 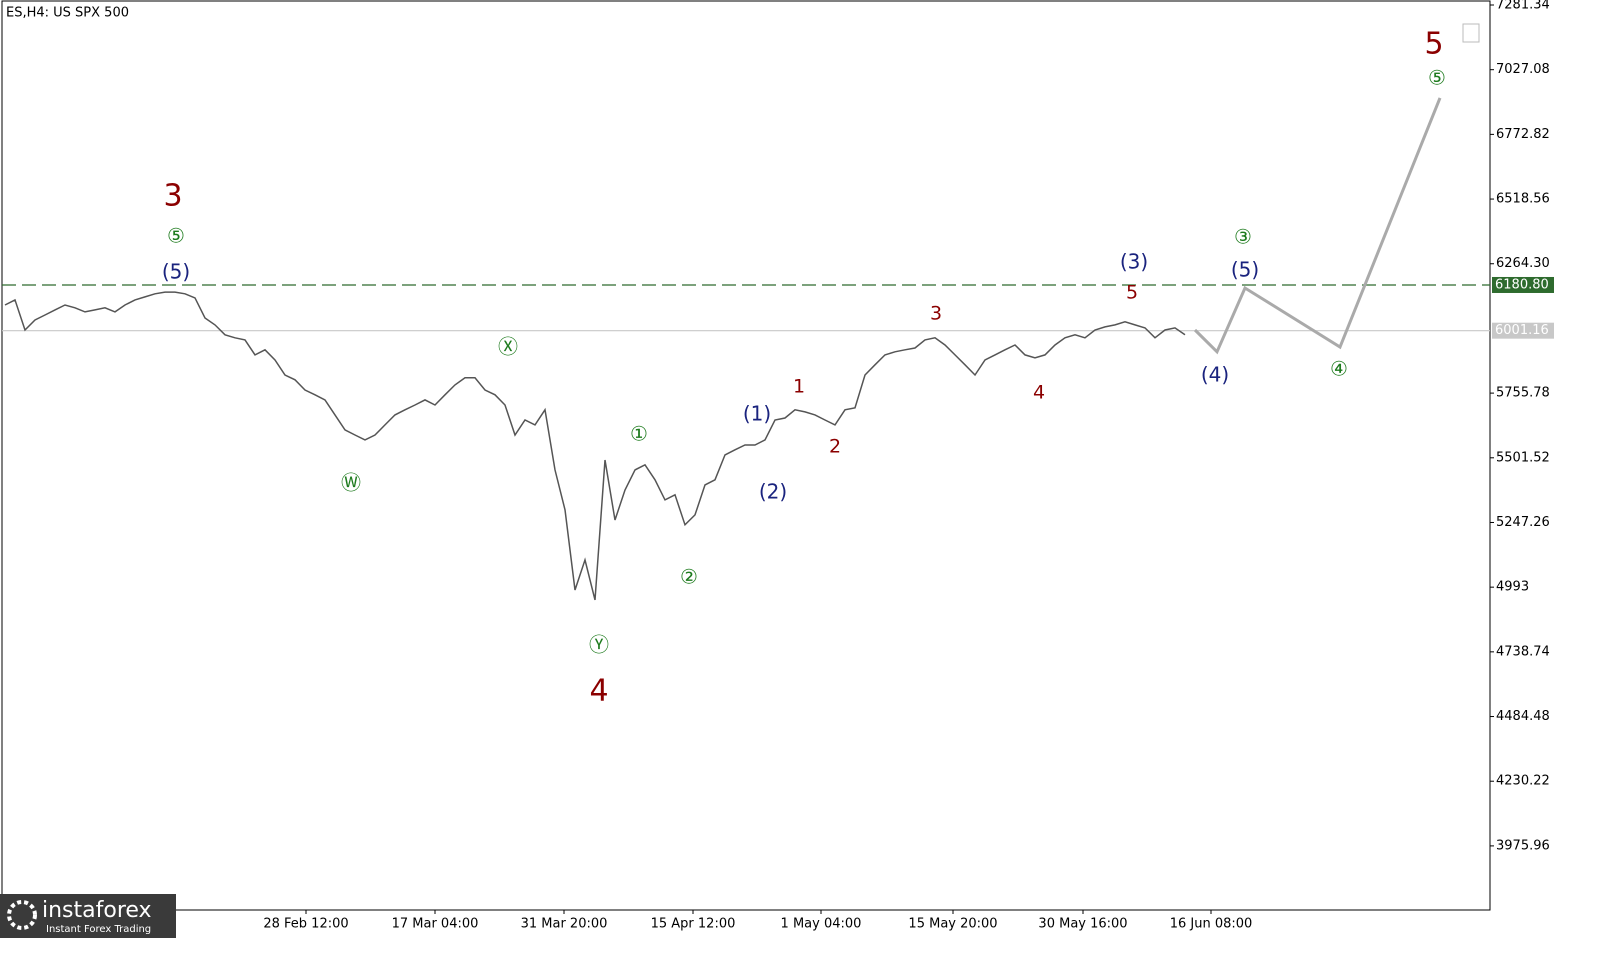 I want to click on chart-title: ES,H4: US SPX 500, so click(x=67, y=13).